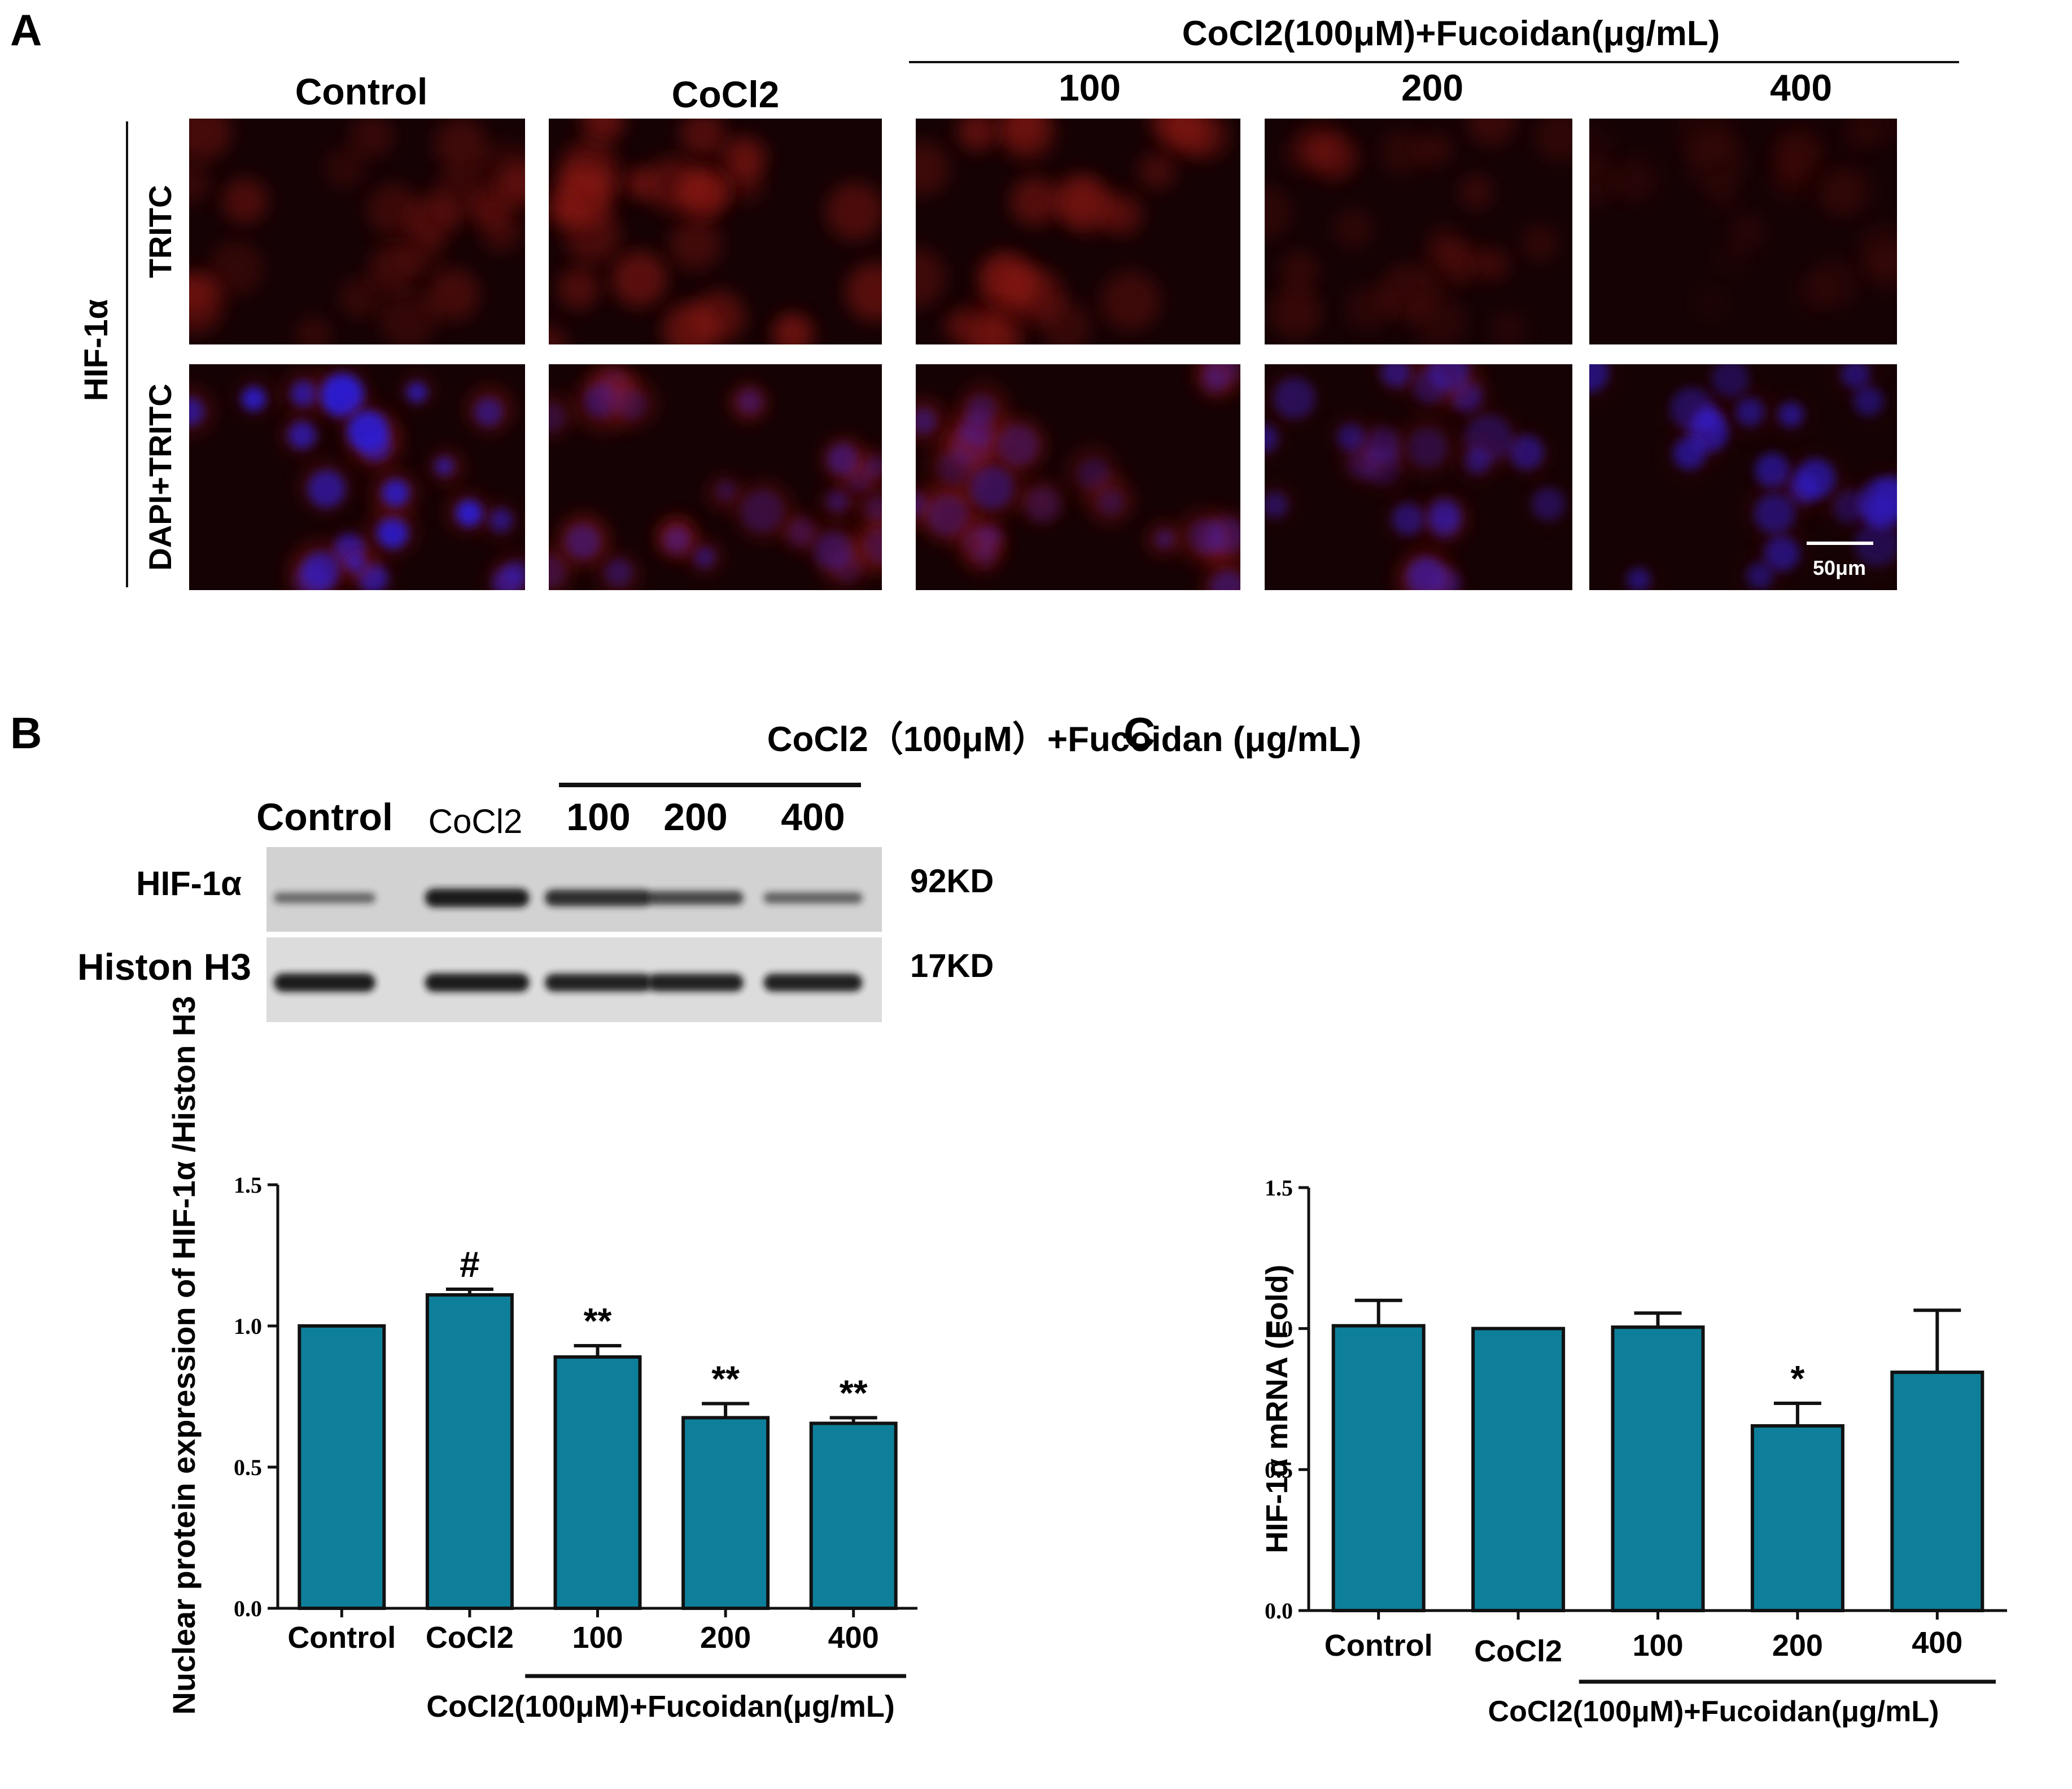  Describe the element at coordinates (96, 350) in the screenshot. I see `panel-a-group-label: HIF-1α` at that location.